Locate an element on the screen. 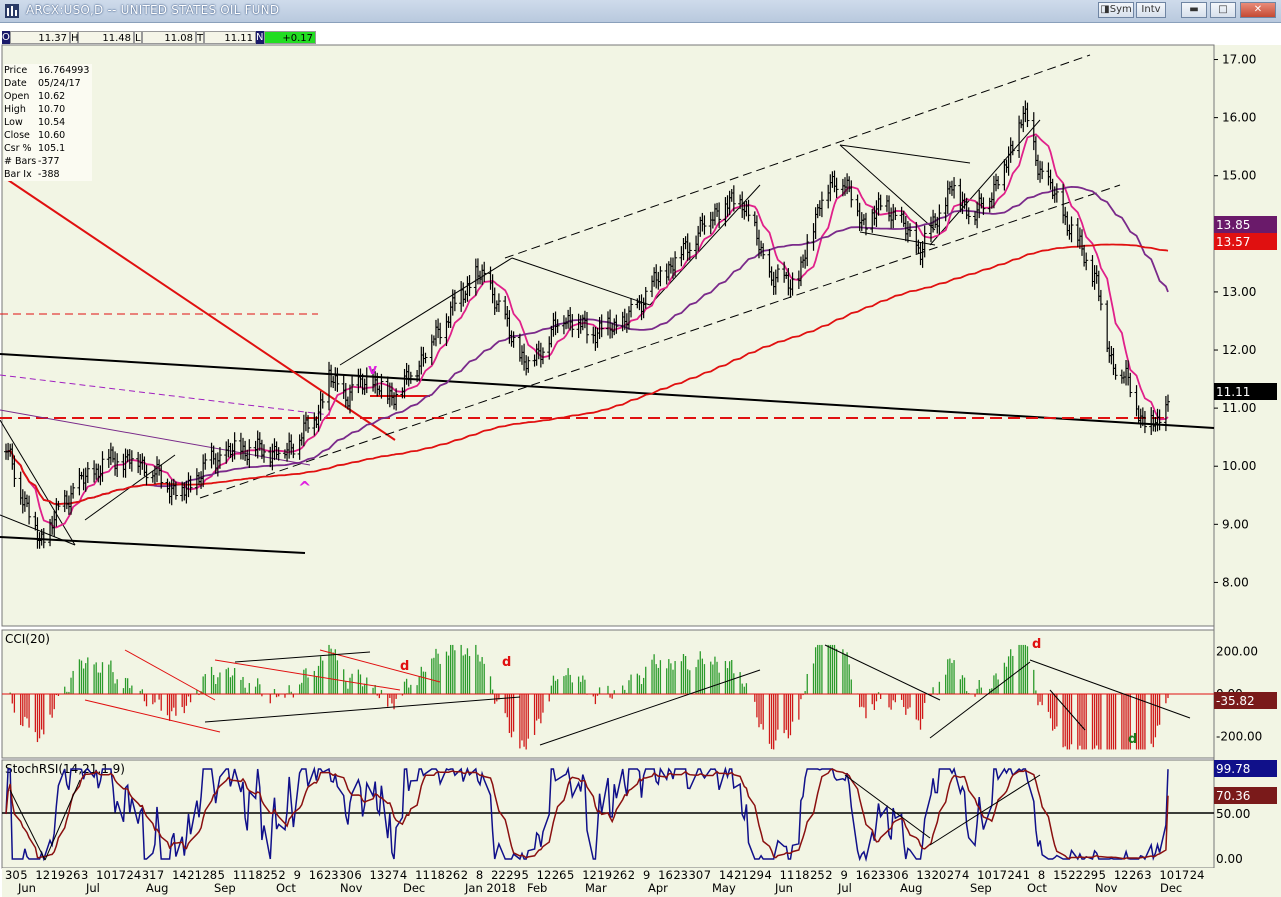  x-day-label: 20 is located at coordinates (939, 875).